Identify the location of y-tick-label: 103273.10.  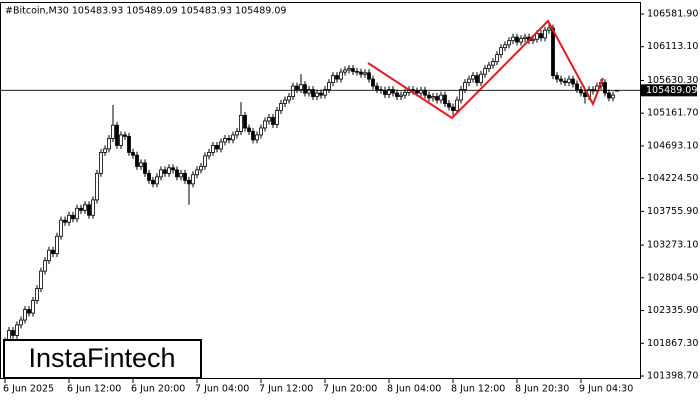
(672, 245).